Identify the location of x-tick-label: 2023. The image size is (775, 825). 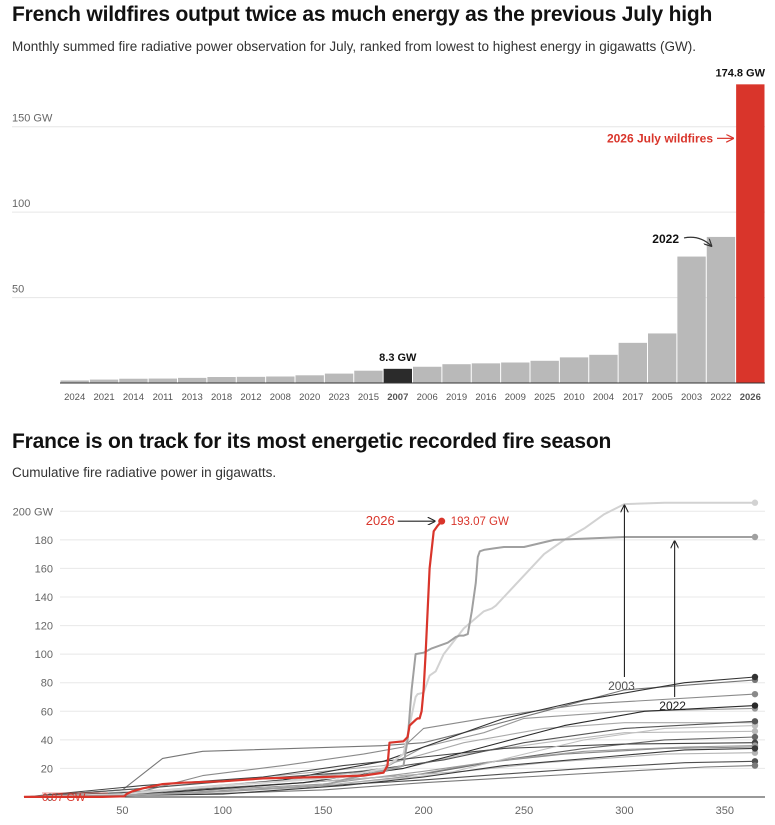
(338, 397).